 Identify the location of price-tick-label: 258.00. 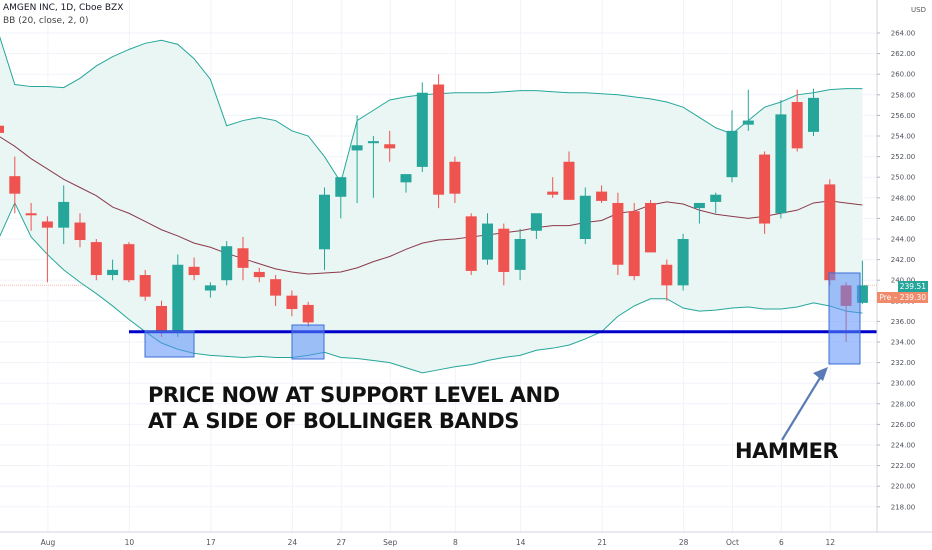
(903, 95).